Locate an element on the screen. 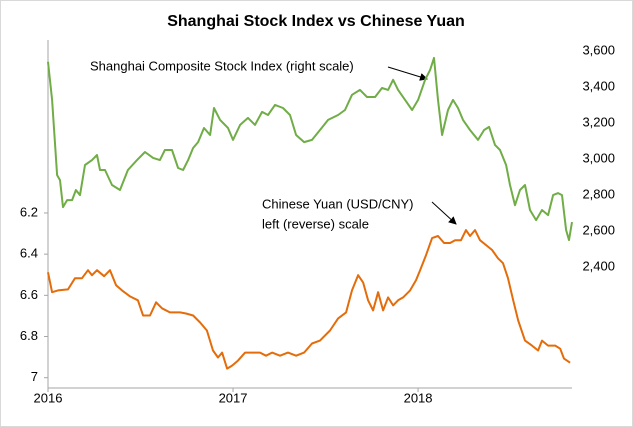 The image size is (633, 427). x-tick-label: 2016 is located at coordinates (48, 397).